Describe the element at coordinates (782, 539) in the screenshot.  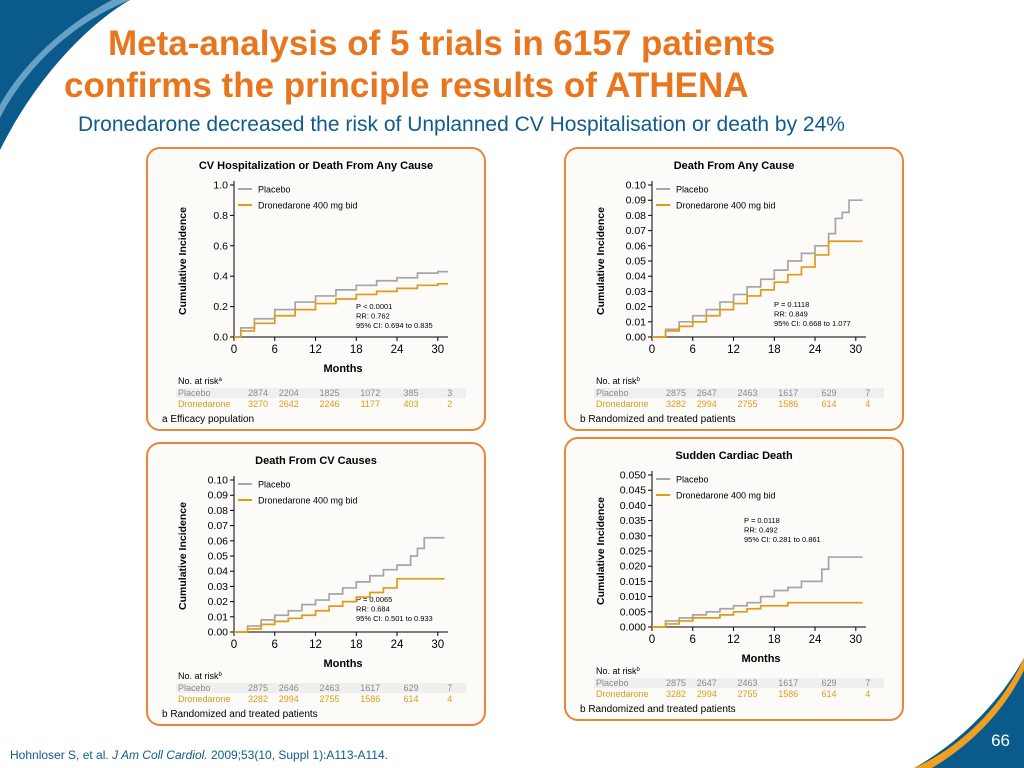
I see `stats-annotation: 95% CI: 0.281 to 0.861` at that location.